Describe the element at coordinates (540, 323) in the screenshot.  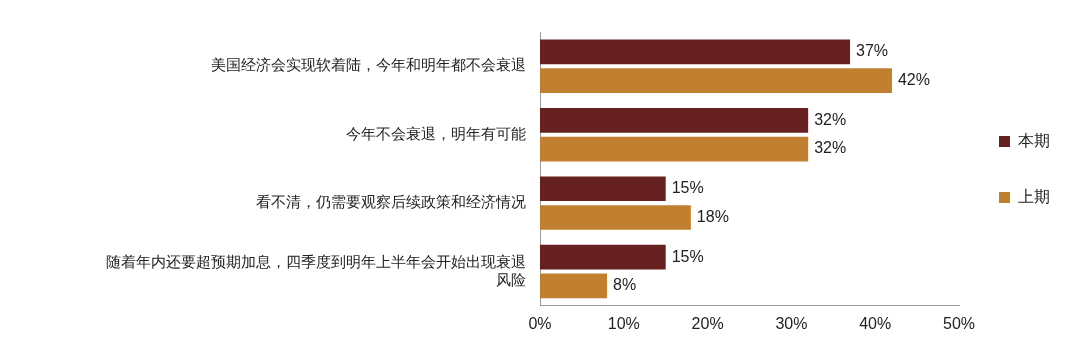
I see `x-tick-label: 0%` at that location.